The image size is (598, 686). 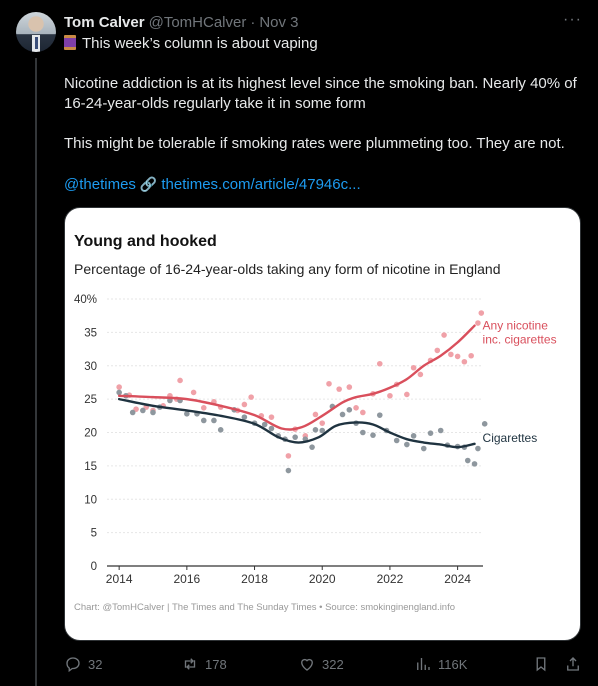 What do you see at coordinates (321, 664) in the screenshot?
I see `like-button: 322` at bounding box center [321, 664].